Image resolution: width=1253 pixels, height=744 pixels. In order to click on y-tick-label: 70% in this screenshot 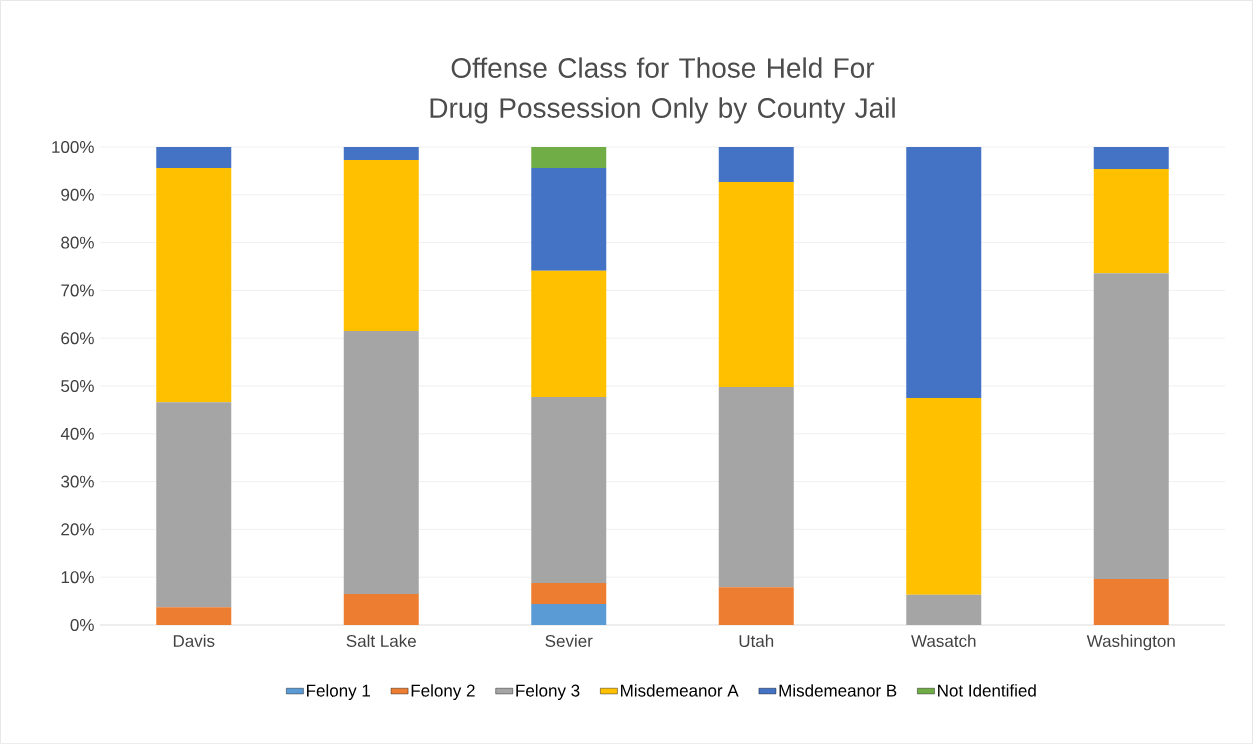, I will do `click(77, 290)`.